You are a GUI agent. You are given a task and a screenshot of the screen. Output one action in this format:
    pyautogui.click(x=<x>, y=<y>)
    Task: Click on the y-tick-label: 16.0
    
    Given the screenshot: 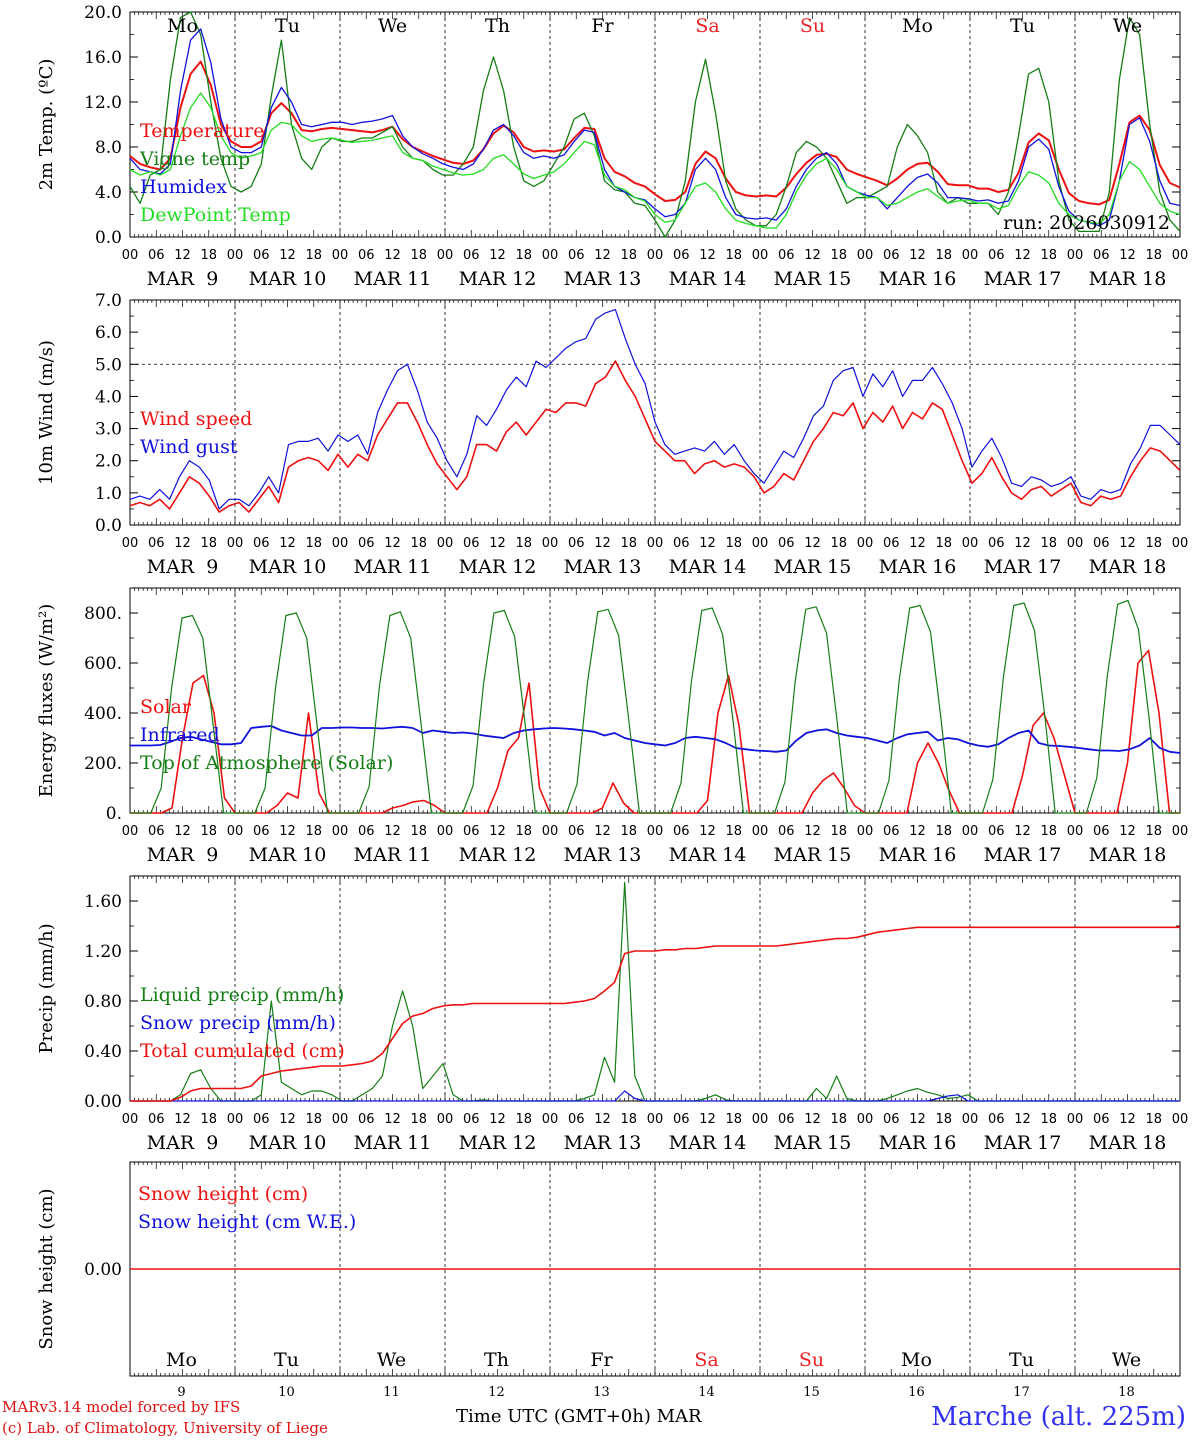 What is the action you would take?
    pyautogui.click(x=103, y=58)
    